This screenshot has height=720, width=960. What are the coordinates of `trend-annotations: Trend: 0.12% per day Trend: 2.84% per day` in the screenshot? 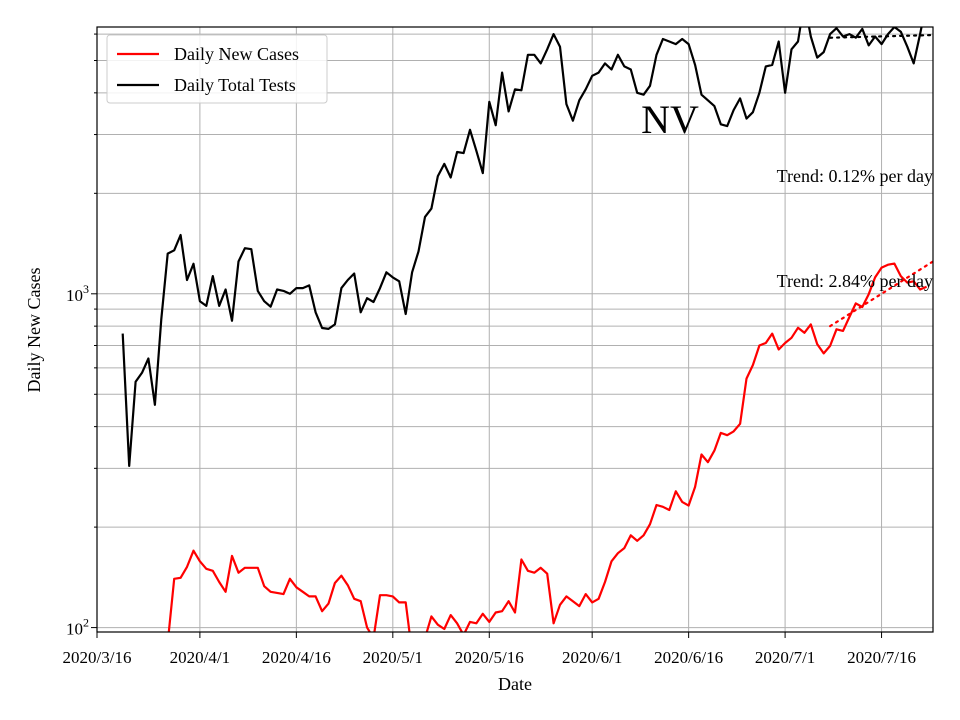 It's located at (855, 228).